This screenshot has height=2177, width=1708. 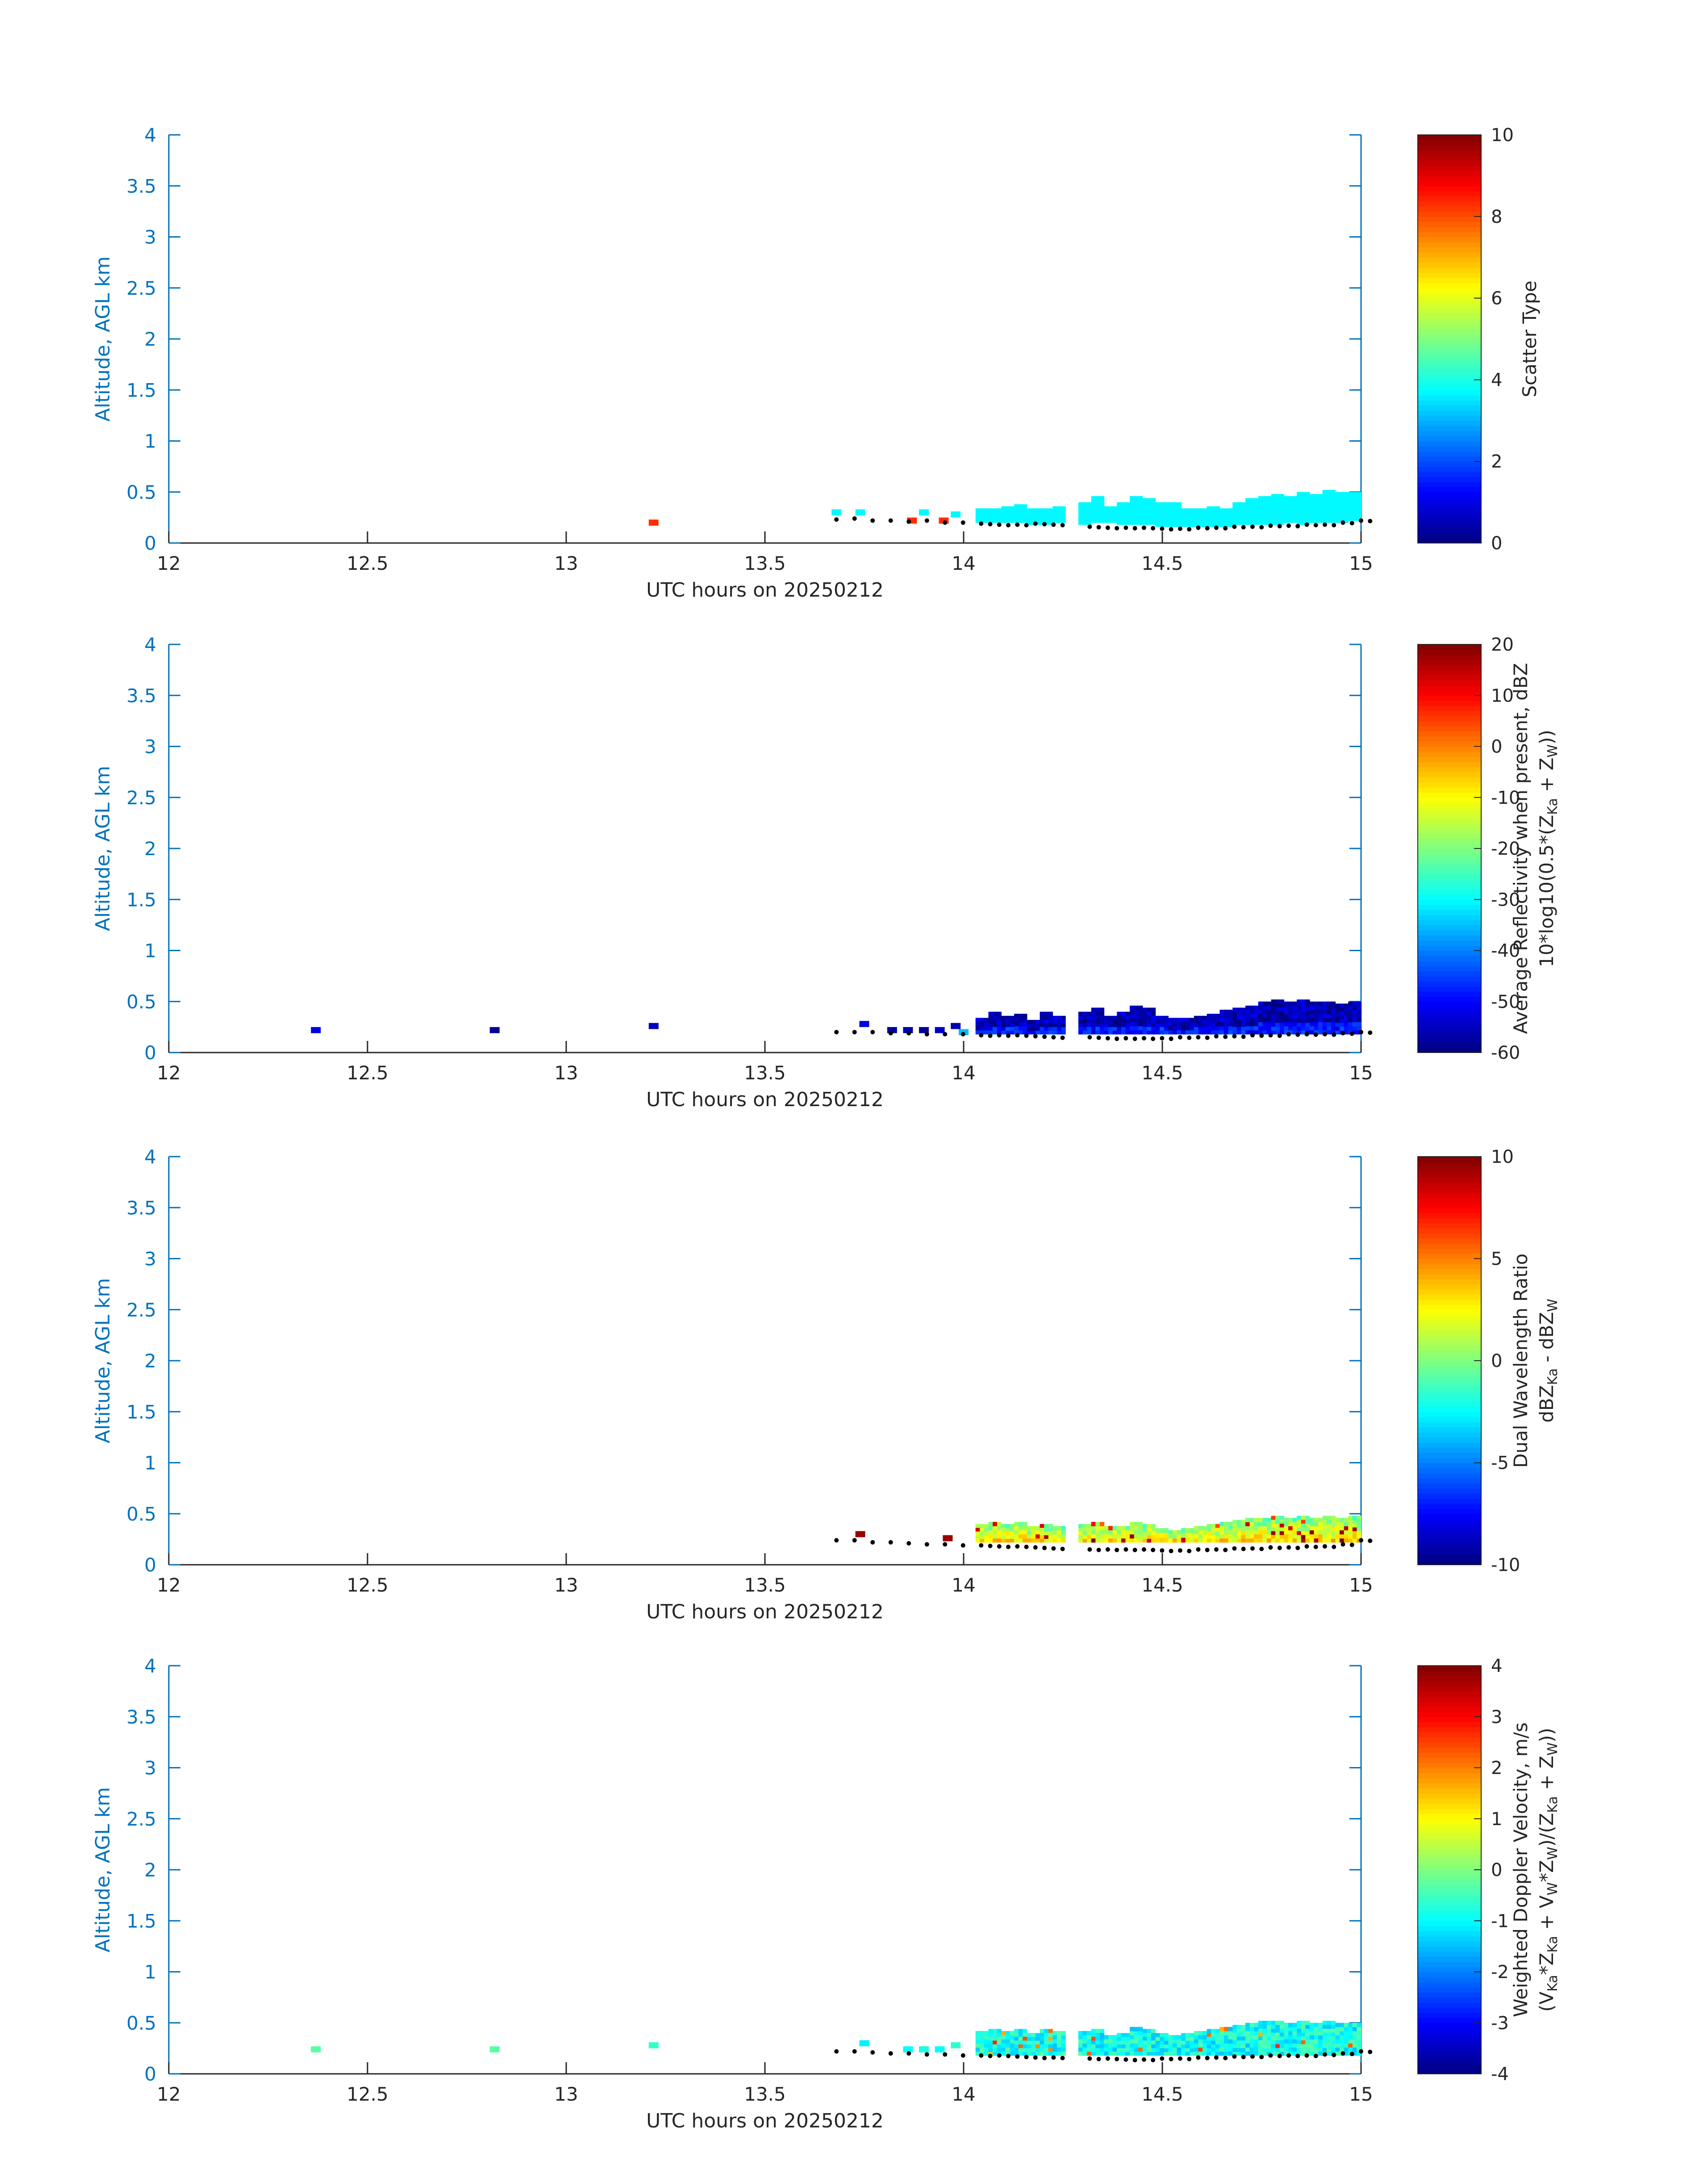 What do you see at coordinates (141, 1717) in the screenshot?
I see `y-tick-label: 3.5` at bounding box center [141, 1717].